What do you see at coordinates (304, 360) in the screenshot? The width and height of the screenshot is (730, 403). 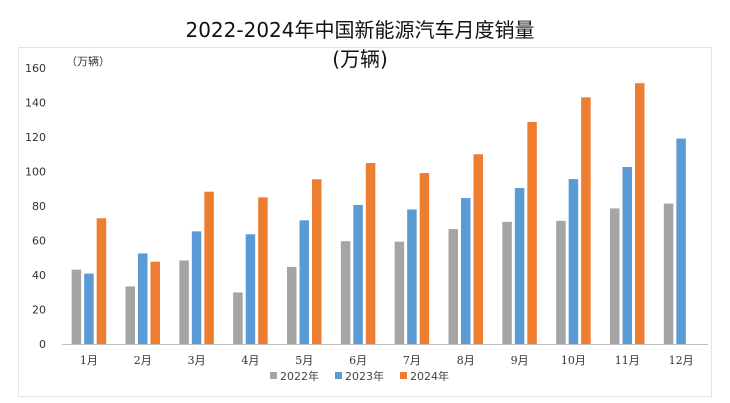 I see `x-tick-label: 5月` at bounding box center [304, 360].